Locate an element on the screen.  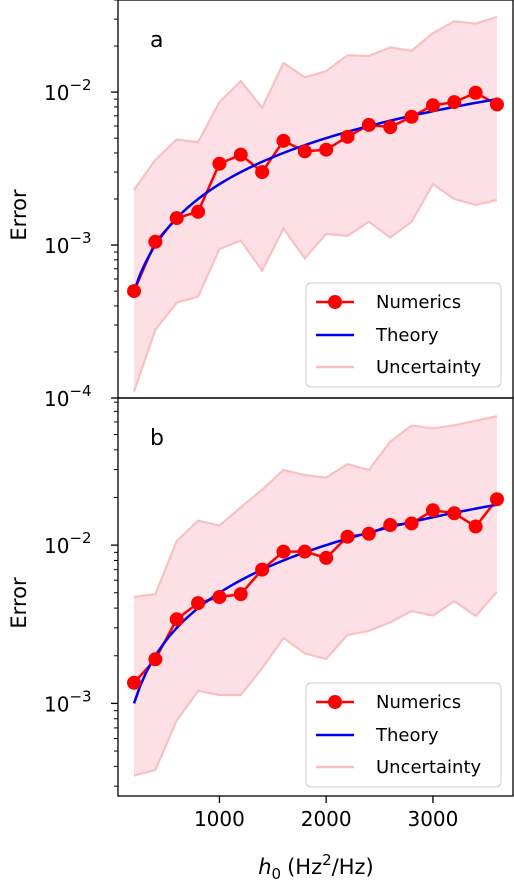
x-label-symbol: h is located at coordinates (264, 867).